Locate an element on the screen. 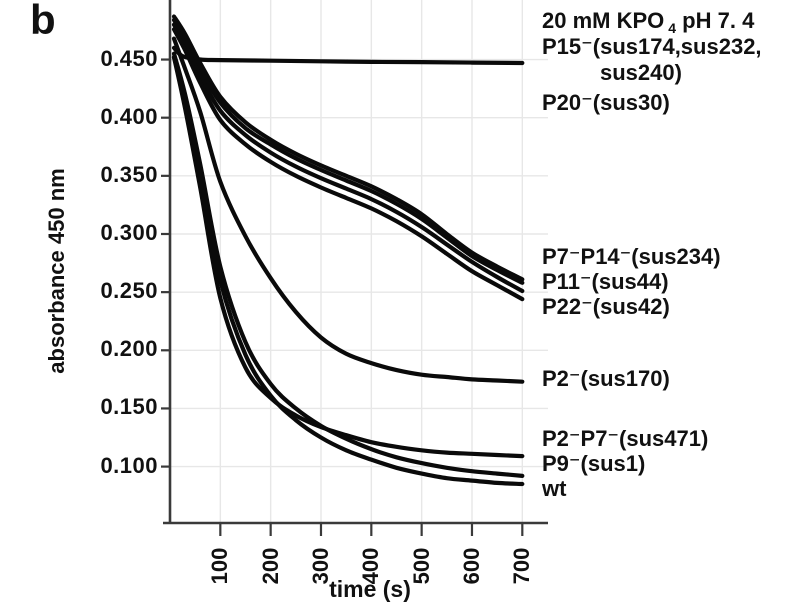 The height and width of the screenshot is (611, 787). x-tick-label: 300 is located at coordinates (320, 566).